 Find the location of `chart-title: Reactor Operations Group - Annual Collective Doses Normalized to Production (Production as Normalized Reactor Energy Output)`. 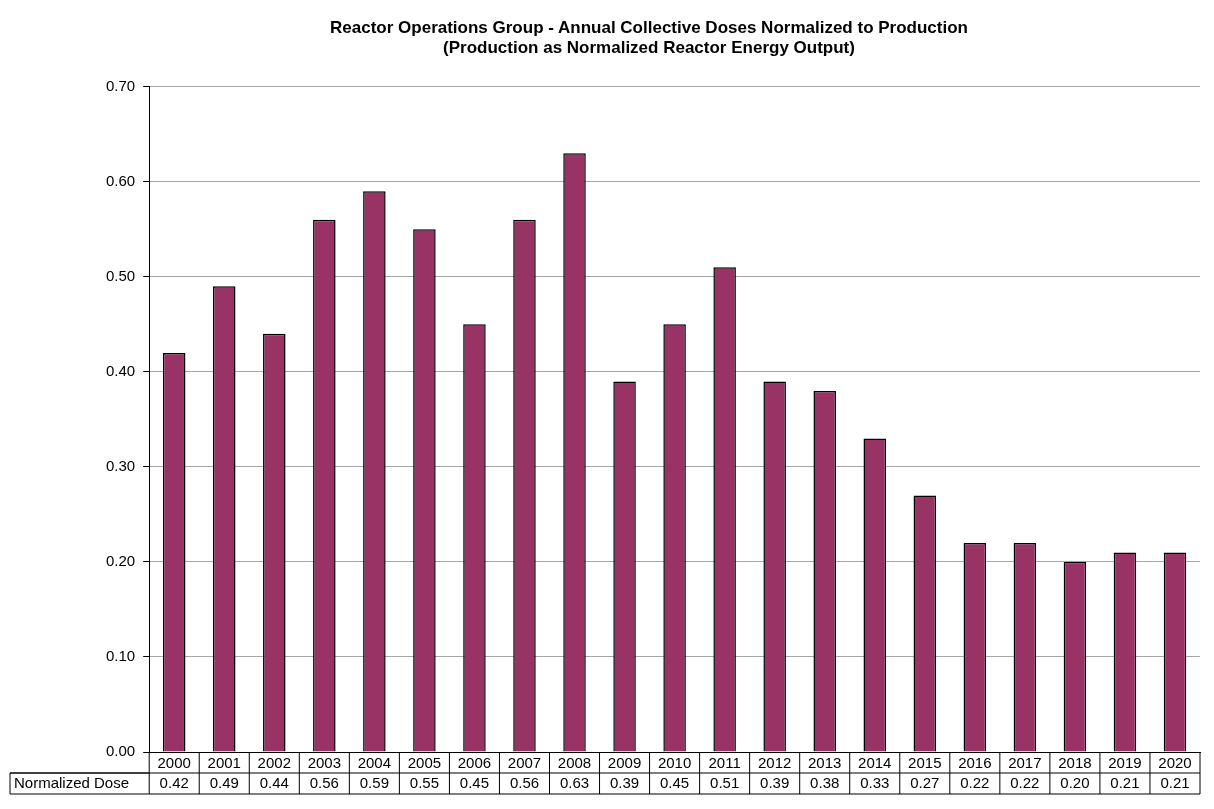

chart-title: Reactor Operations Group - Annual Collective Doses Normalized to Production (Production as Normalized Reactor Energy Output) is located at coordinates (649, 37).